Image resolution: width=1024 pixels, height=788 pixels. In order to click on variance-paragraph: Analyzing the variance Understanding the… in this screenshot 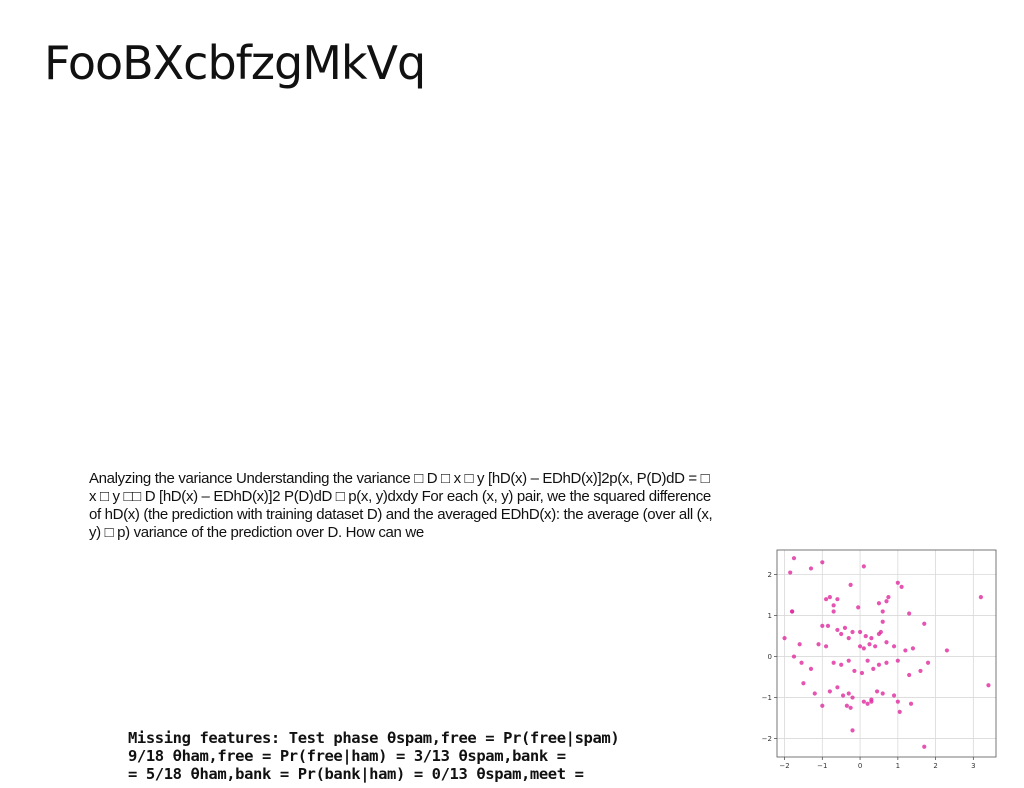, I will do `click(401, 505)`.